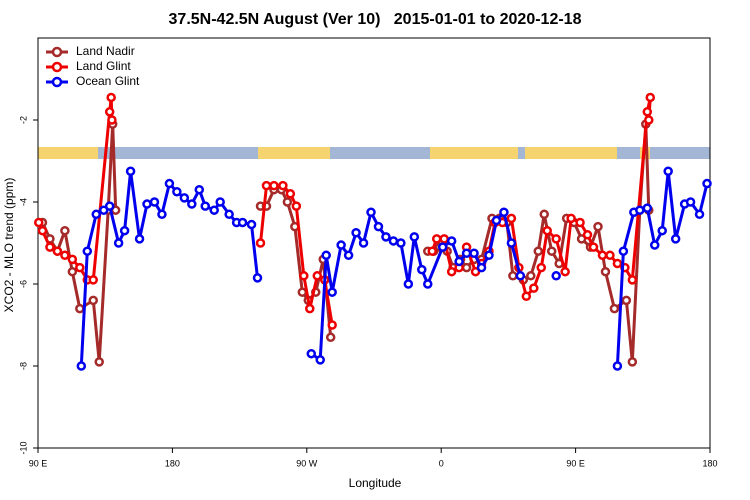 This screenshot has height=500, width=750. Describe the element at coordinates (375, 483) in the screenshot. I see `x-axis-label: Longitude` at that location.